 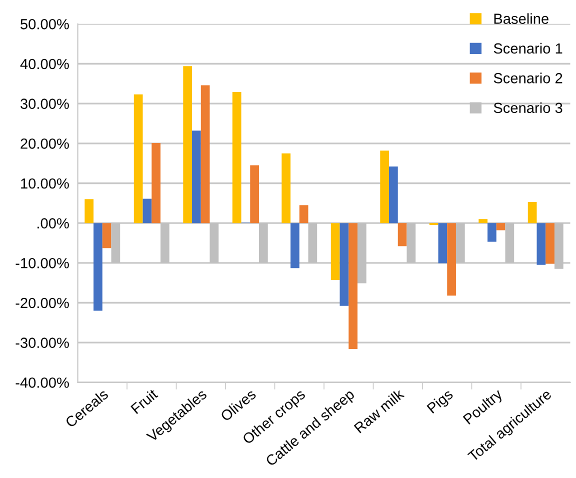 I want to click on y-tick-label: -40.00%, so click(x=42, y=383).